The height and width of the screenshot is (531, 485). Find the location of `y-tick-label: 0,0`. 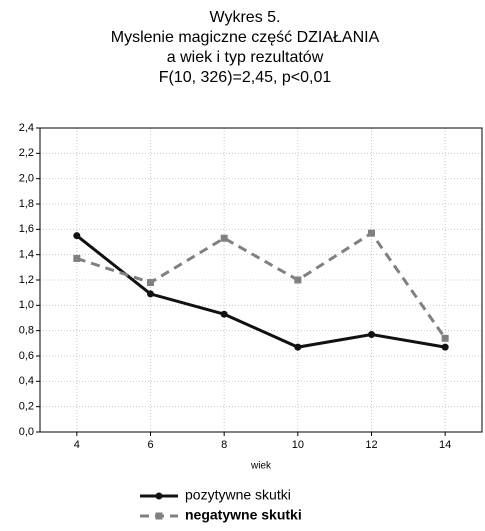

y-tick-label: 0,0 is located at coordinates (26, 432).